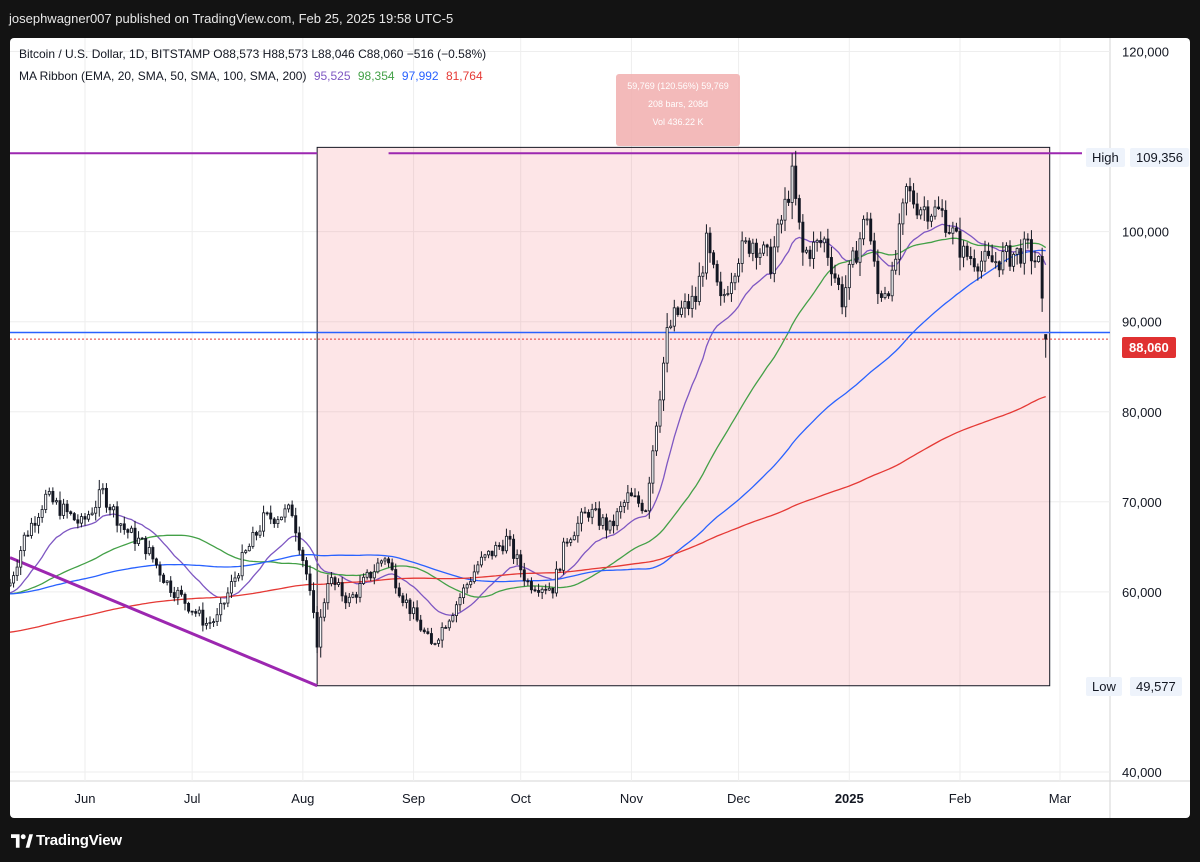 The height and width of the screenshot is (862, 1200). What do you see at coordinates (164, 622) in the screenshot?
I see `downtrend-line` at bounding box center [164, 622].